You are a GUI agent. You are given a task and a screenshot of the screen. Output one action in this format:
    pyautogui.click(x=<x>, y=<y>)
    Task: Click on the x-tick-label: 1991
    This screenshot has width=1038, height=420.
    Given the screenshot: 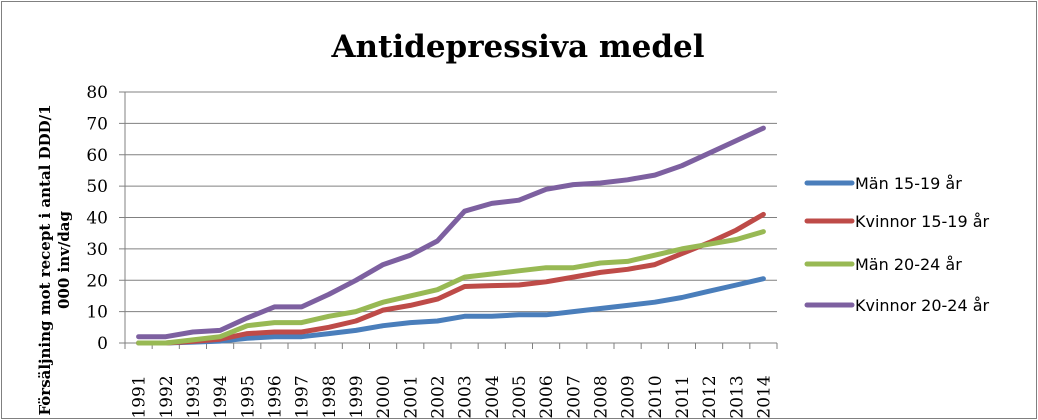 What is the action you would take?
    pyautogui.click(x=140, y=396)
    